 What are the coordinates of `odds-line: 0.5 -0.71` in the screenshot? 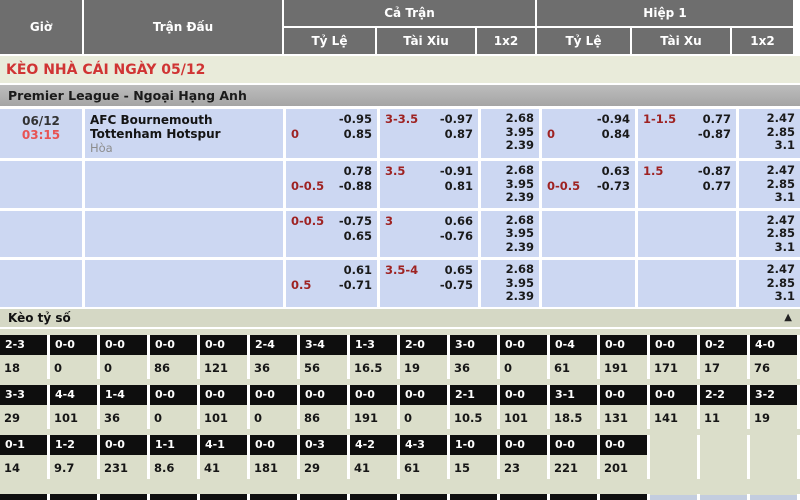 It's located at (331, 285).